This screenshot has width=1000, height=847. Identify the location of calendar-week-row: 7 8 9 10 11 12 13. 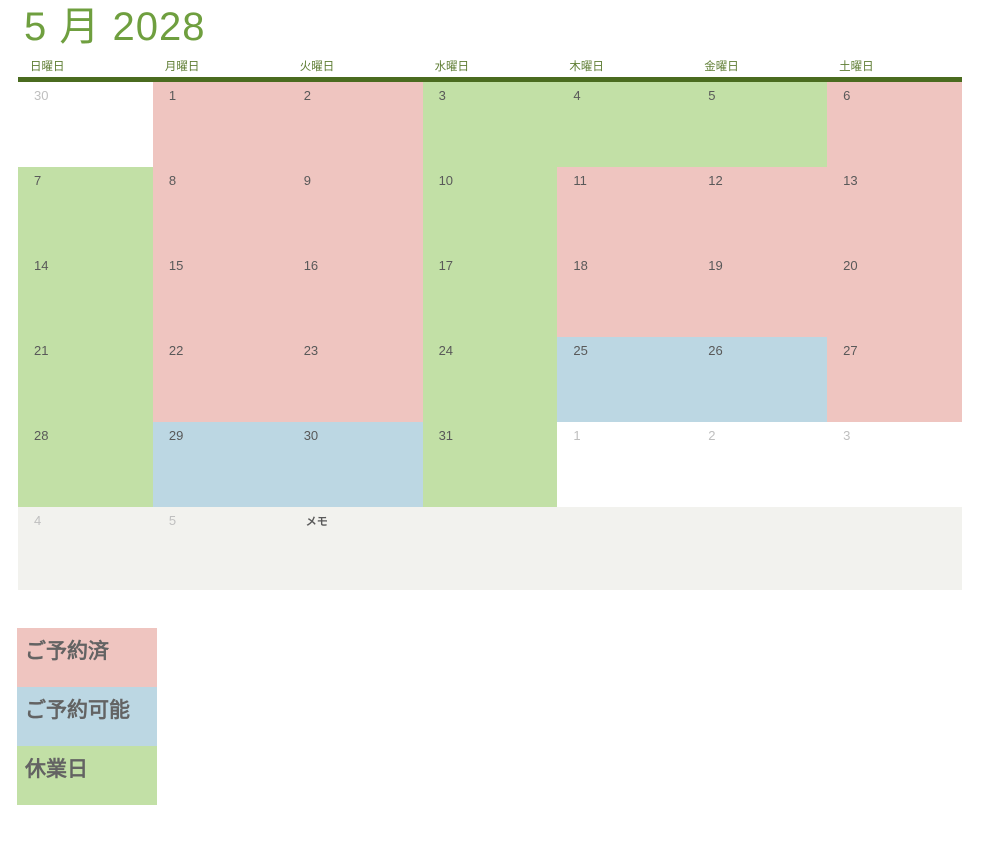
(490, 209).